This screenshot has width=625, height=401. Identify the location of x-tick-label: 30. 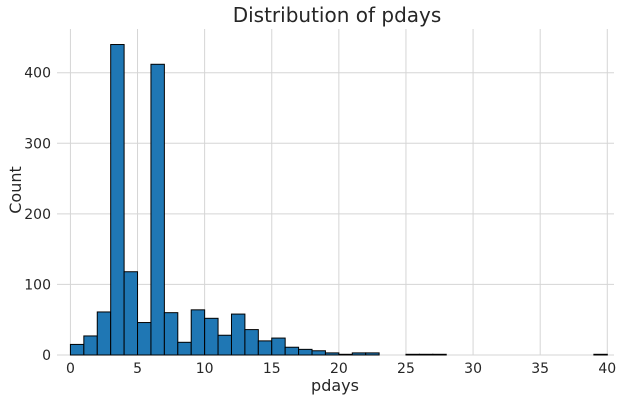
(473, 369).